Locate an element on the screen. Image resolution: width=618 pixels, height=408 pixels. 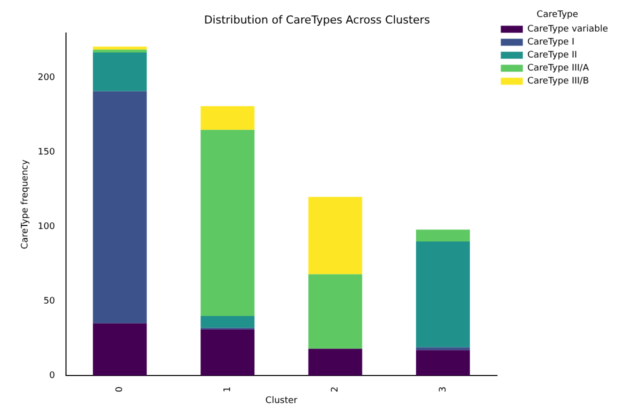
legend-label: CareType III/A is located at coordinates (558, 69).